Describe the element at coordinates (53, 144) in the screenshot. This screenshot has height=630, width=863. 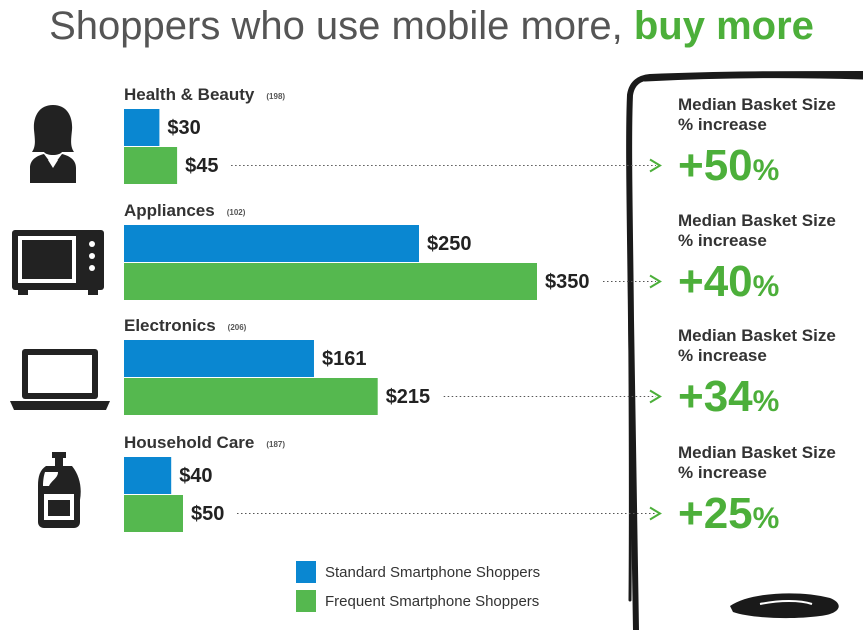
I see `woman-icon` at that location.